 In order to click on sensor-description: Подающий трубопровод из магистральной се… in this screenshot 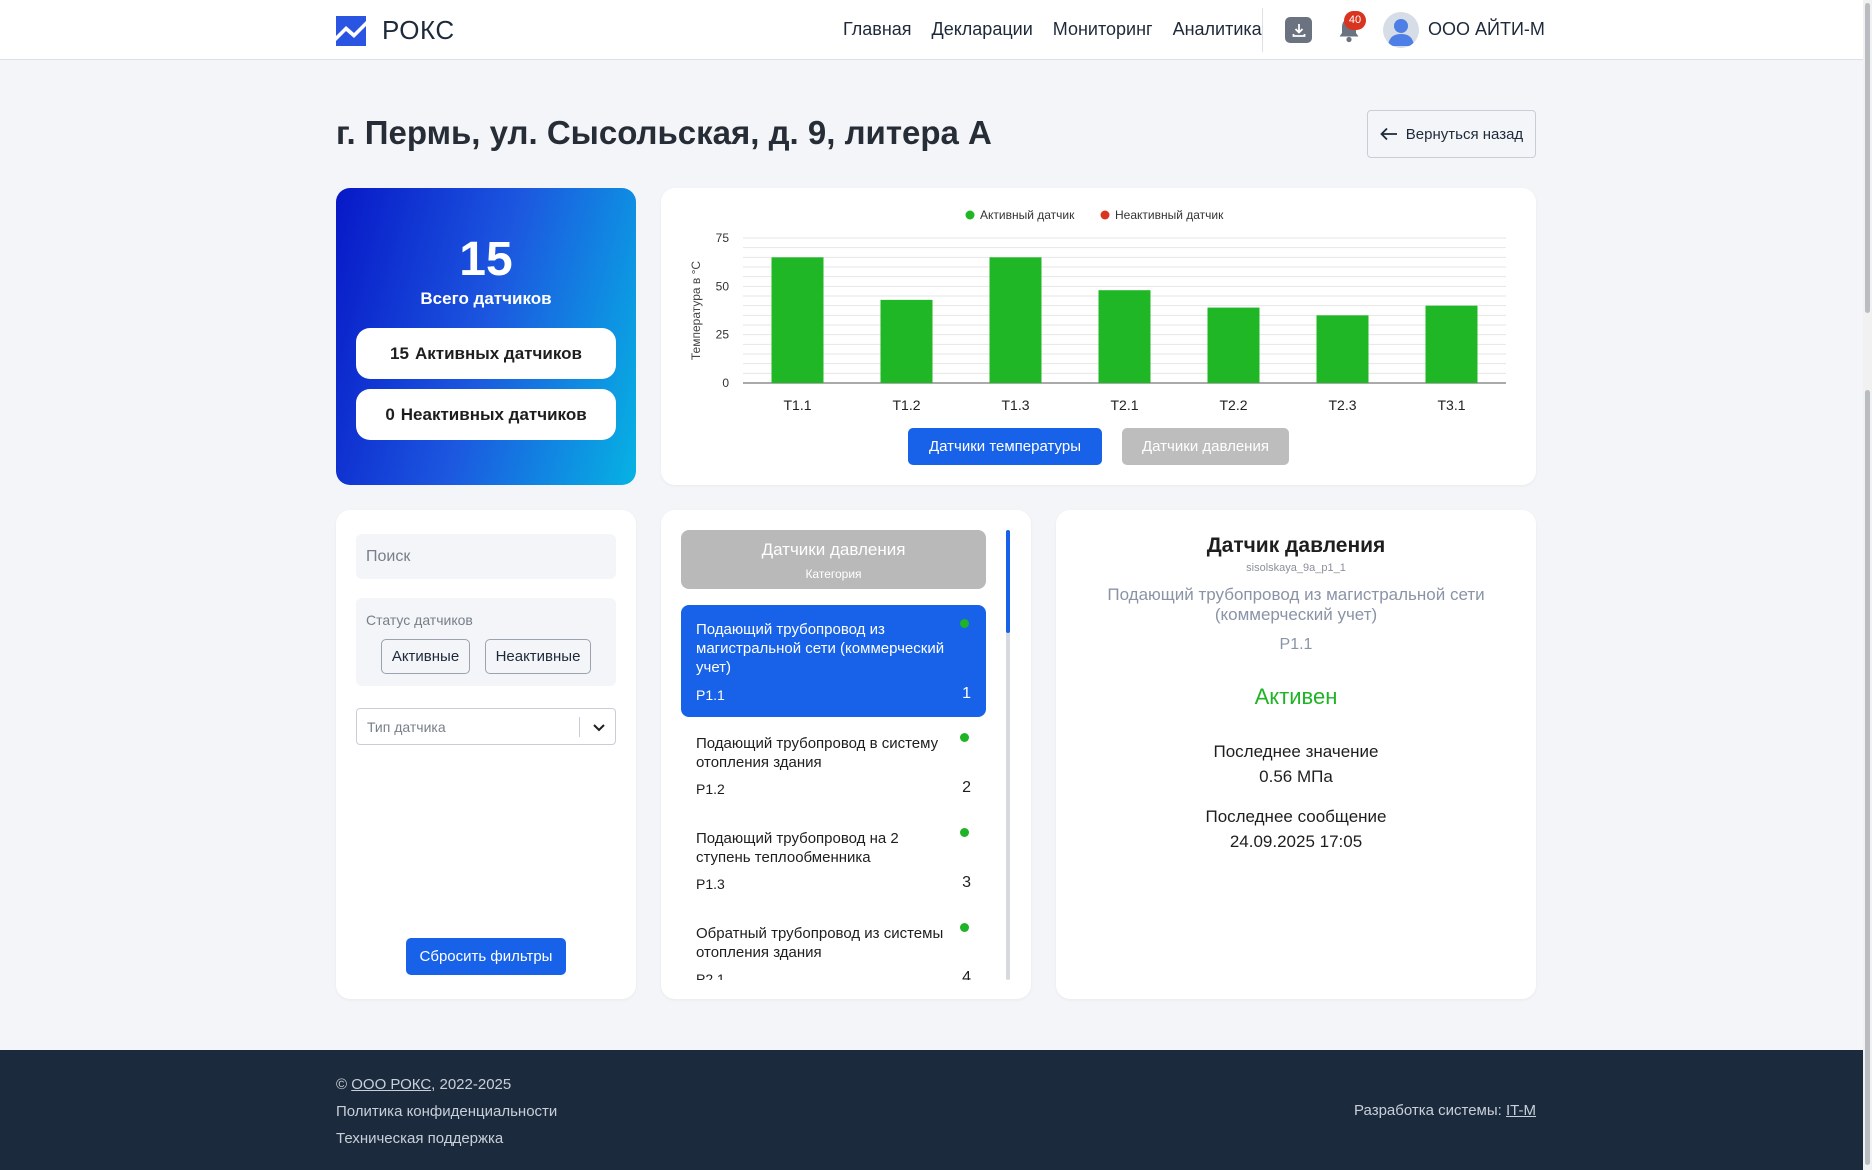, I will do `click(1296, 604)`.